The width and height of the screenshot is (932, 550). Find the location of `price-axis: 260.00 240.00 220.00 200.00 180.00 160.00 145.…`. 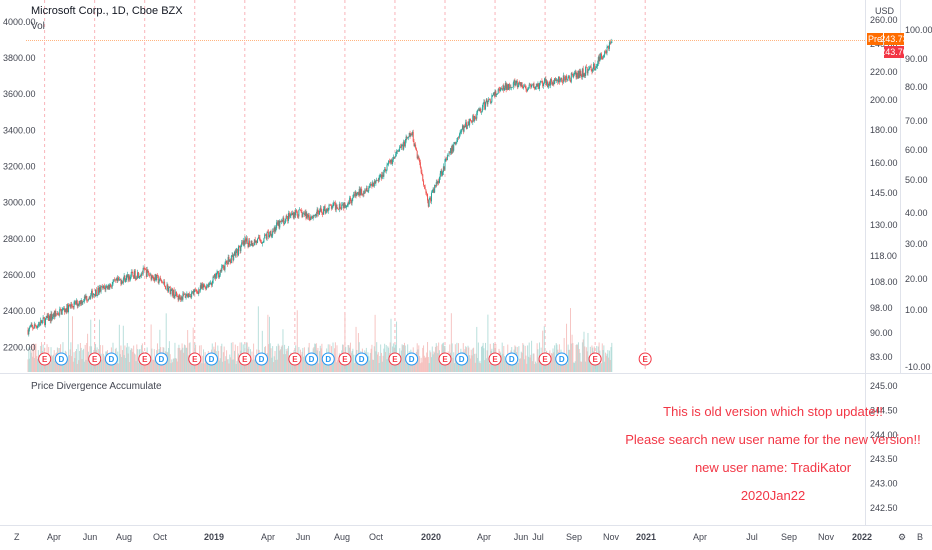

price-axis: 260.00 240.00 220.00 200.00 180.00 160.00 145.… is located at coordinates (884, 188).